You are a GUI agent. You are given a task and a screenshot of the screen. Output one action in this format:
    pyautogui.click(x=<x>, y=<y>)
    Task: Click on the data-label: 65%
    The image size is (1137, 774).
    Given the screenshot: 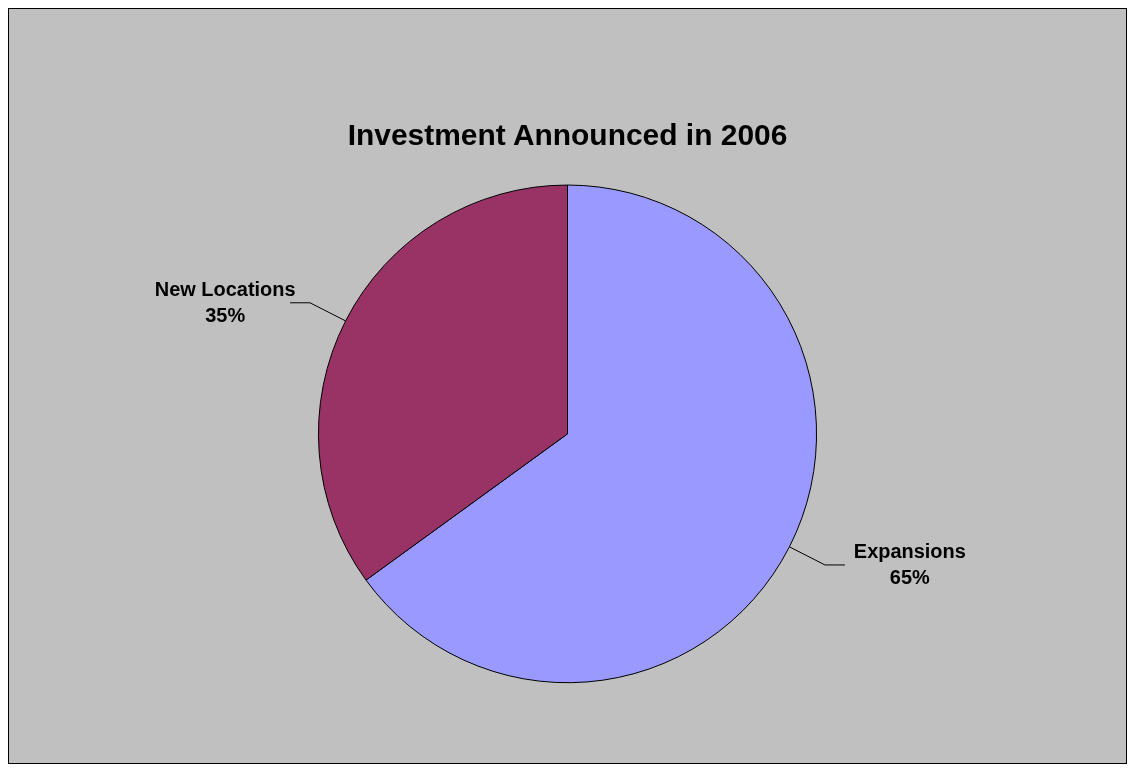 What is the action you would take?
    pyautogui.click(x=910, y=577)
    